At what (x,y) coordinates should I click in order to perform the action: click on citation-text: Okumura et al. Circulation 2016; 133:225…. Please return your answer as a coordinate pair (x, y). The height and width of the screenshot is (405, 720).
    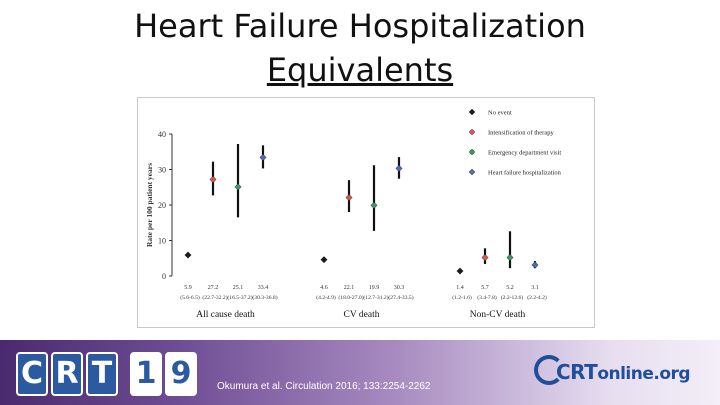
    Looking at the image, I should click on (324, 386).